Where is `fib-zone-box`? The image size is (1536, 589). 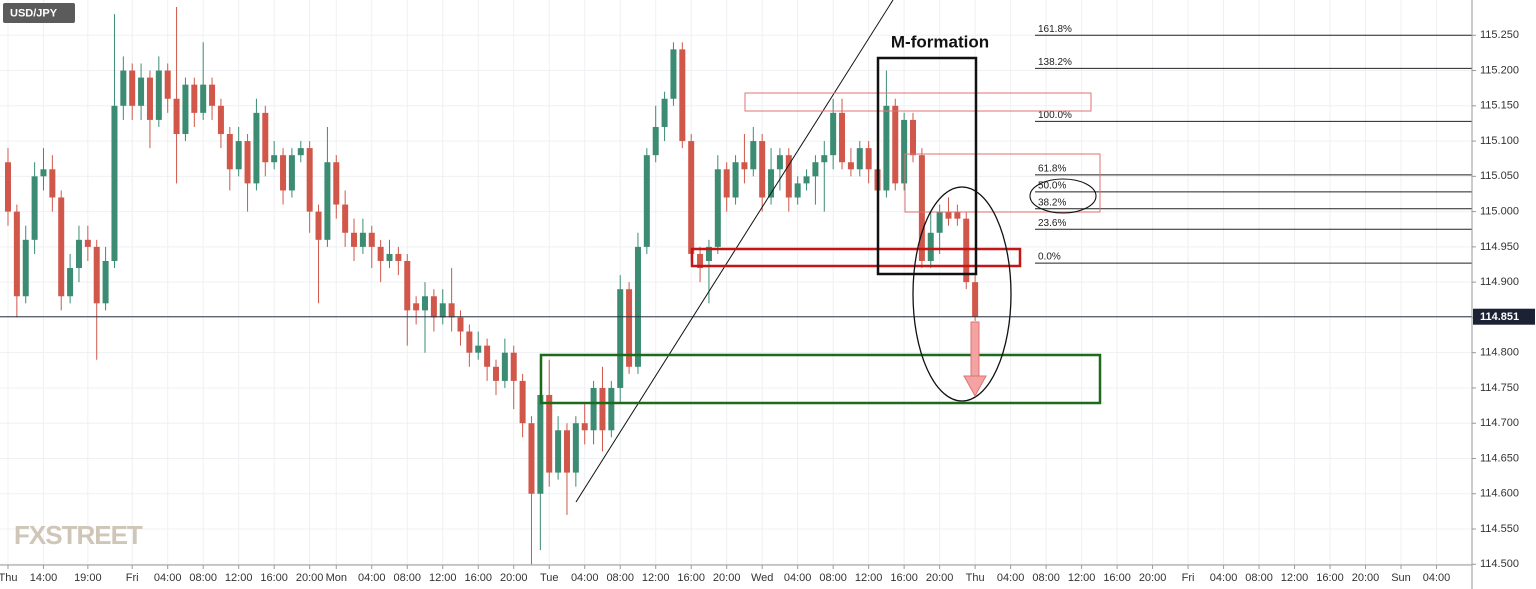 fib-zone-box is located at coordinates (1002, 183).